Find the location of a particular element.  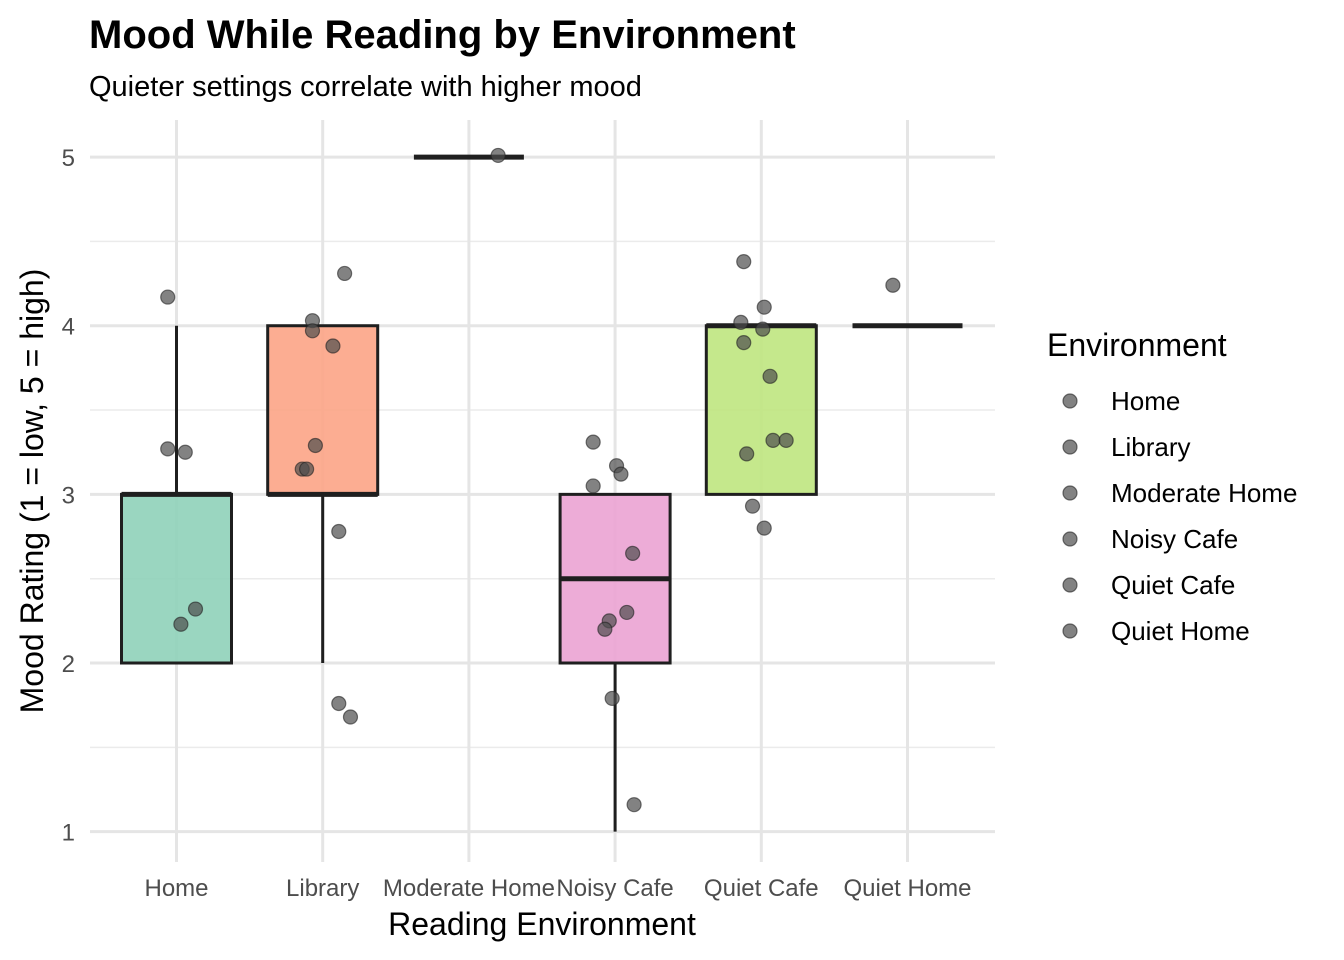

legend-label: Quiet Home is located at coordinates (1180, 631).